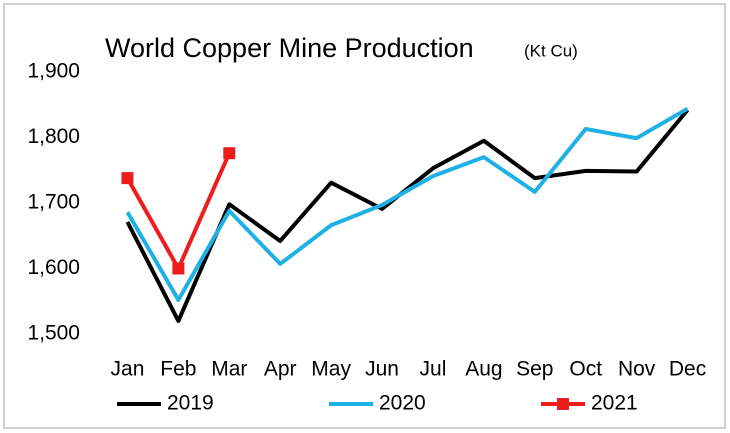 This screenshot has height=433, width=730. I want to click on y-tick-label: 1,500, so click(53, 333).